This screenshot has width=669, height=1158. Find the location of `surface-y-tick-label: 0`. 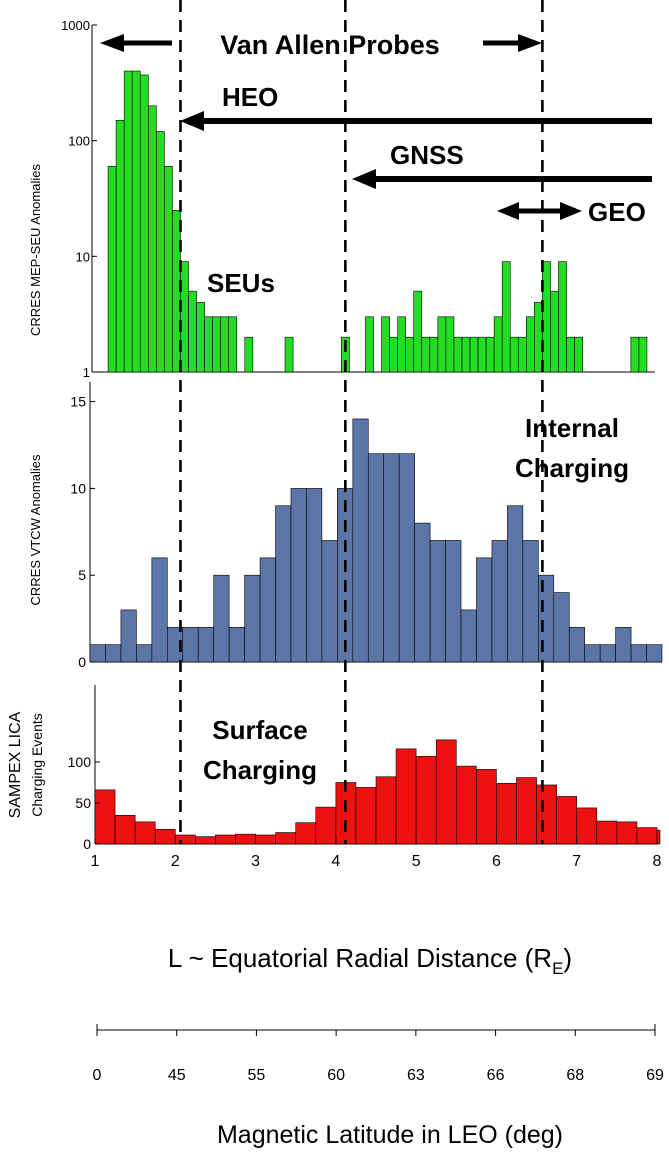

surface-y-tick-label: 0 is located at coordinates (87, 844).